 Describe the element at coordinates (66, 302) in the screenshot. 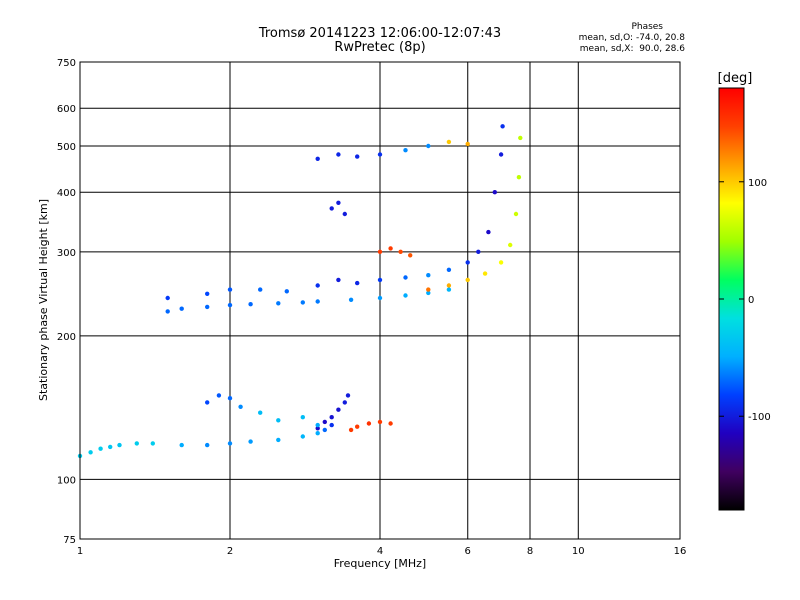

I see `y-axis-ticks: 75 100 200 300 400 500 600 750` at that location.